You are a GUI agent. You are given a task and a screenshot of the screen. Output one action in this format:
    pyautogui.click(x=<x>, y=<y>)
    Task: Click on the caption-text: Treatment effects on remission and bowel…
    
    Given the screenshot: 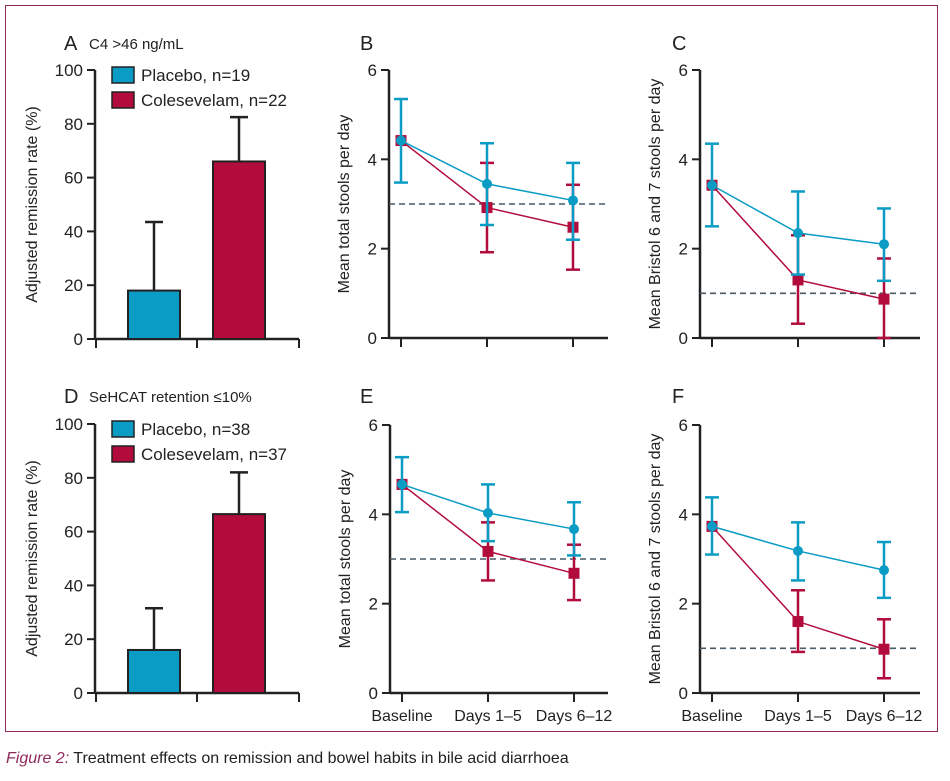 What is the action you would take?
    pyautogui.click(x=319, y=758)
    